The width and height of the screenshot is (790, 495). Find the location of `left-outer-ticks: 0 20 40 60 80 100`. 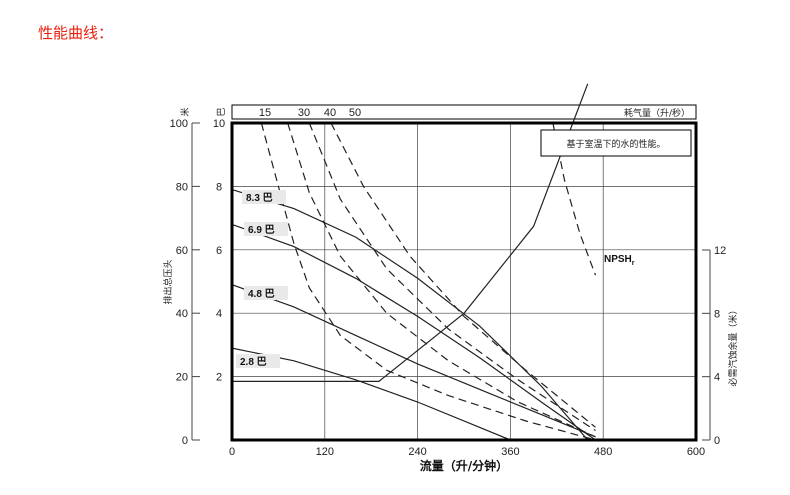

left-outer-ticks: 0 20 40 60 80 100 is located at coordinates (185, 282).